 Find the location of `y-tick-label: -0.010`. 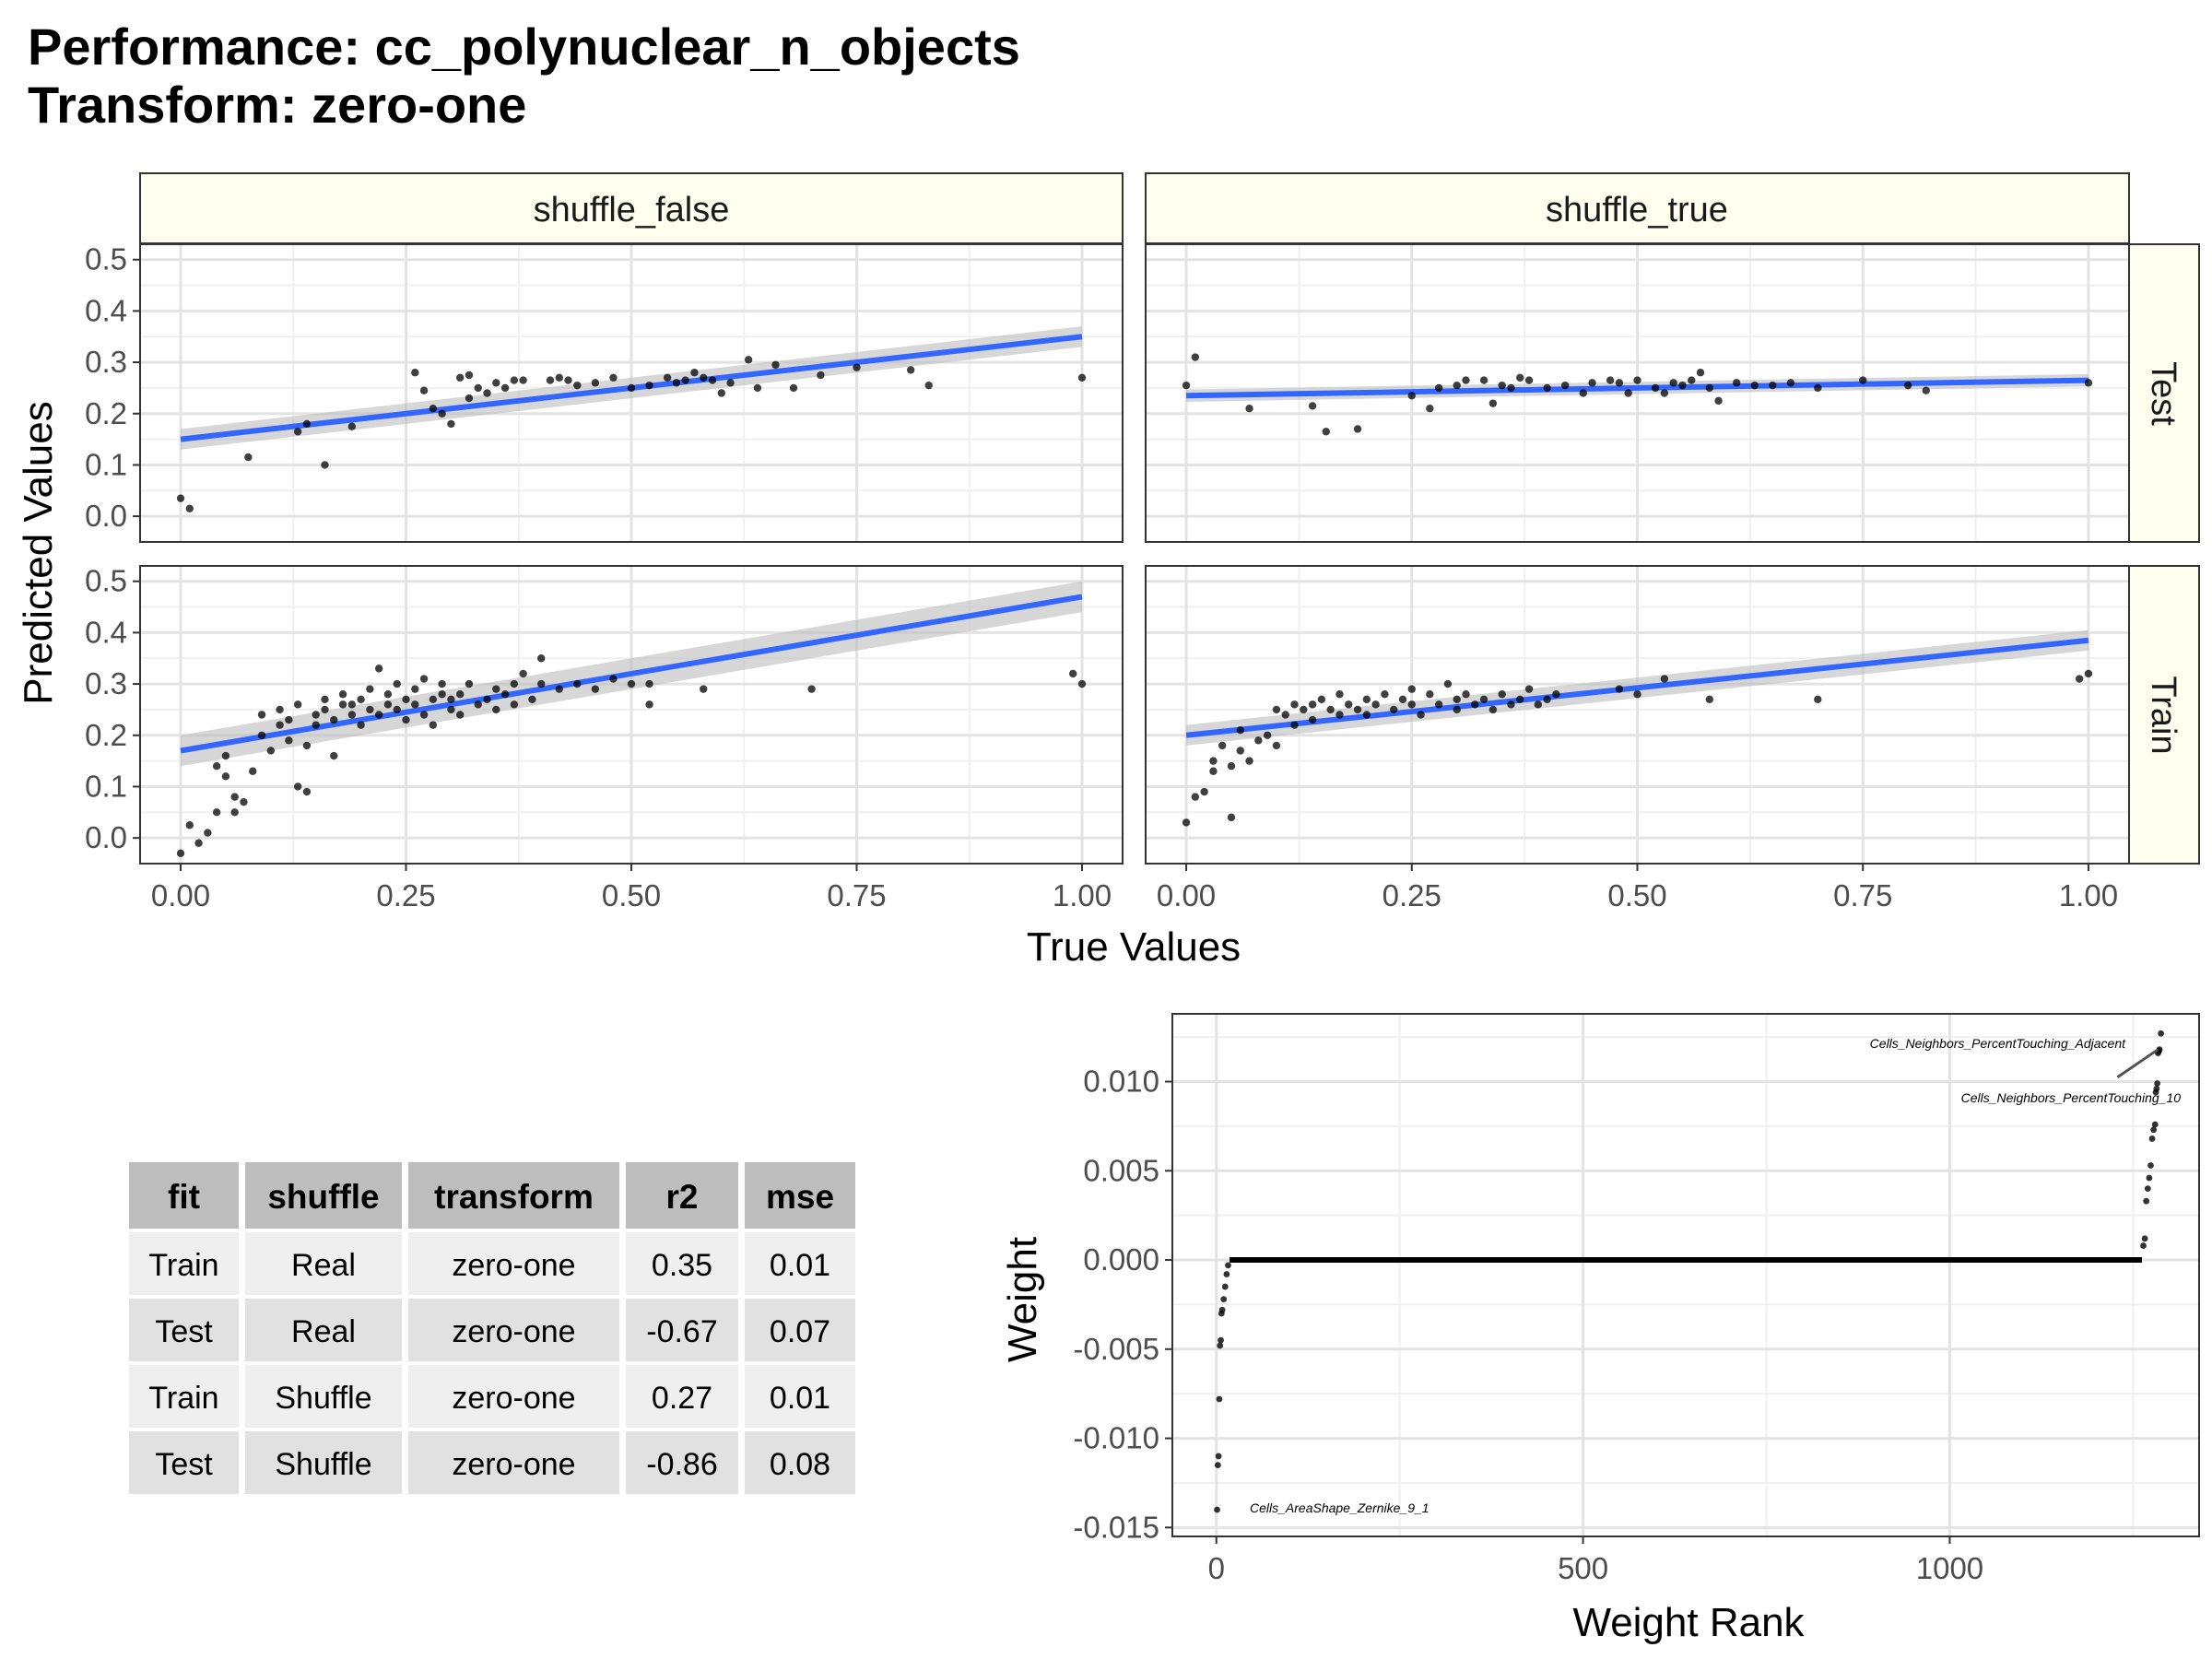

y-tick-label: -0.010 is located at coordinates (1116, 1438).